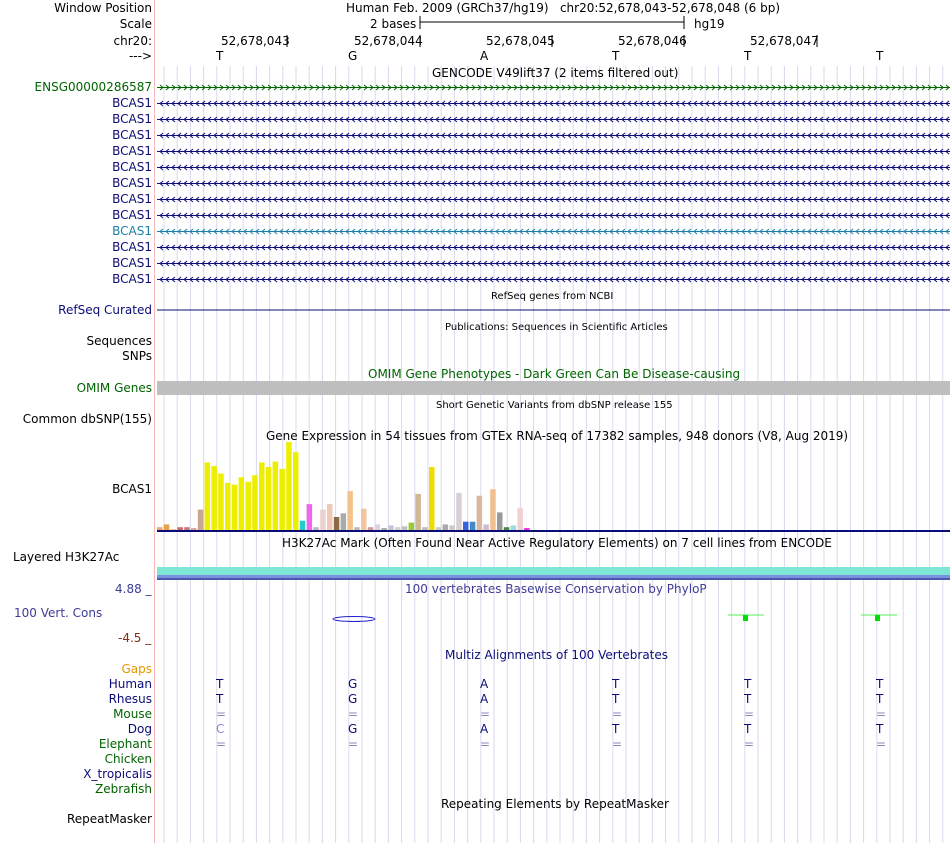 Image resolution: width=950 pixels, height=843 pixels. What do you see at coordinates (555, 804) in the screenshot?
I see `repeatmasker-track-title: Repeating Elements by RepeatMasker` at bounding box center [555, 804].